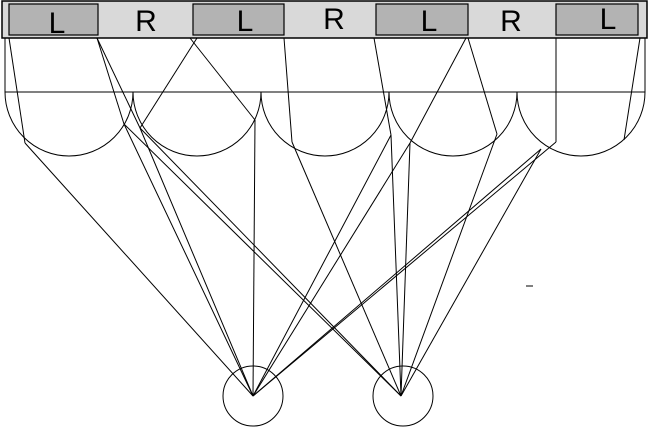  I want to click on strip-label-5: L, so click(429, 21).